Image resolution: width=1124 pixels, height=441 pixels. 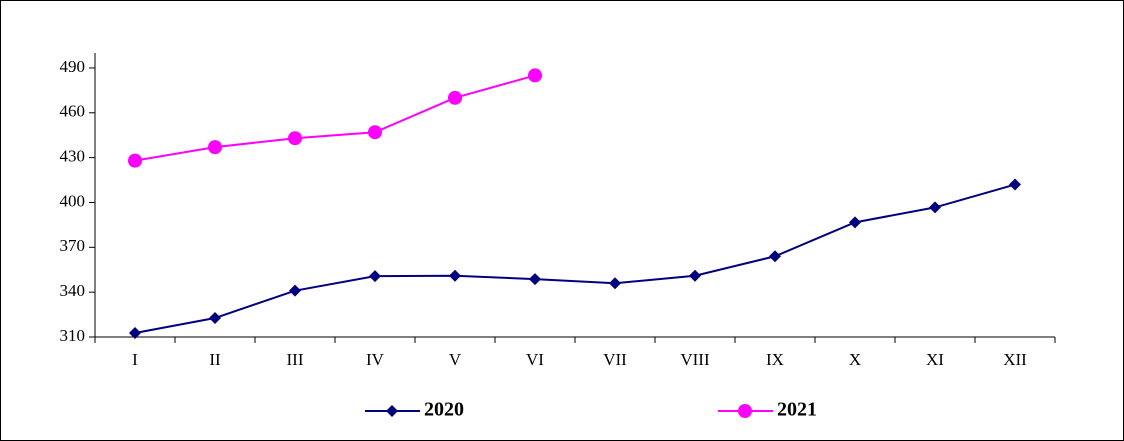 I want to click on legend-label: 2020, so click(x=444, y=410).